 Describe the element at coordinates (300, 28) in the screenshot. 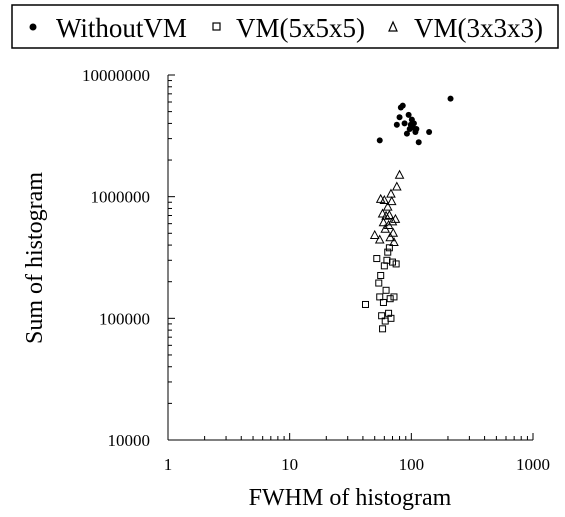

I see `legend-label-vm5: VM(5x5x5)` at that location.